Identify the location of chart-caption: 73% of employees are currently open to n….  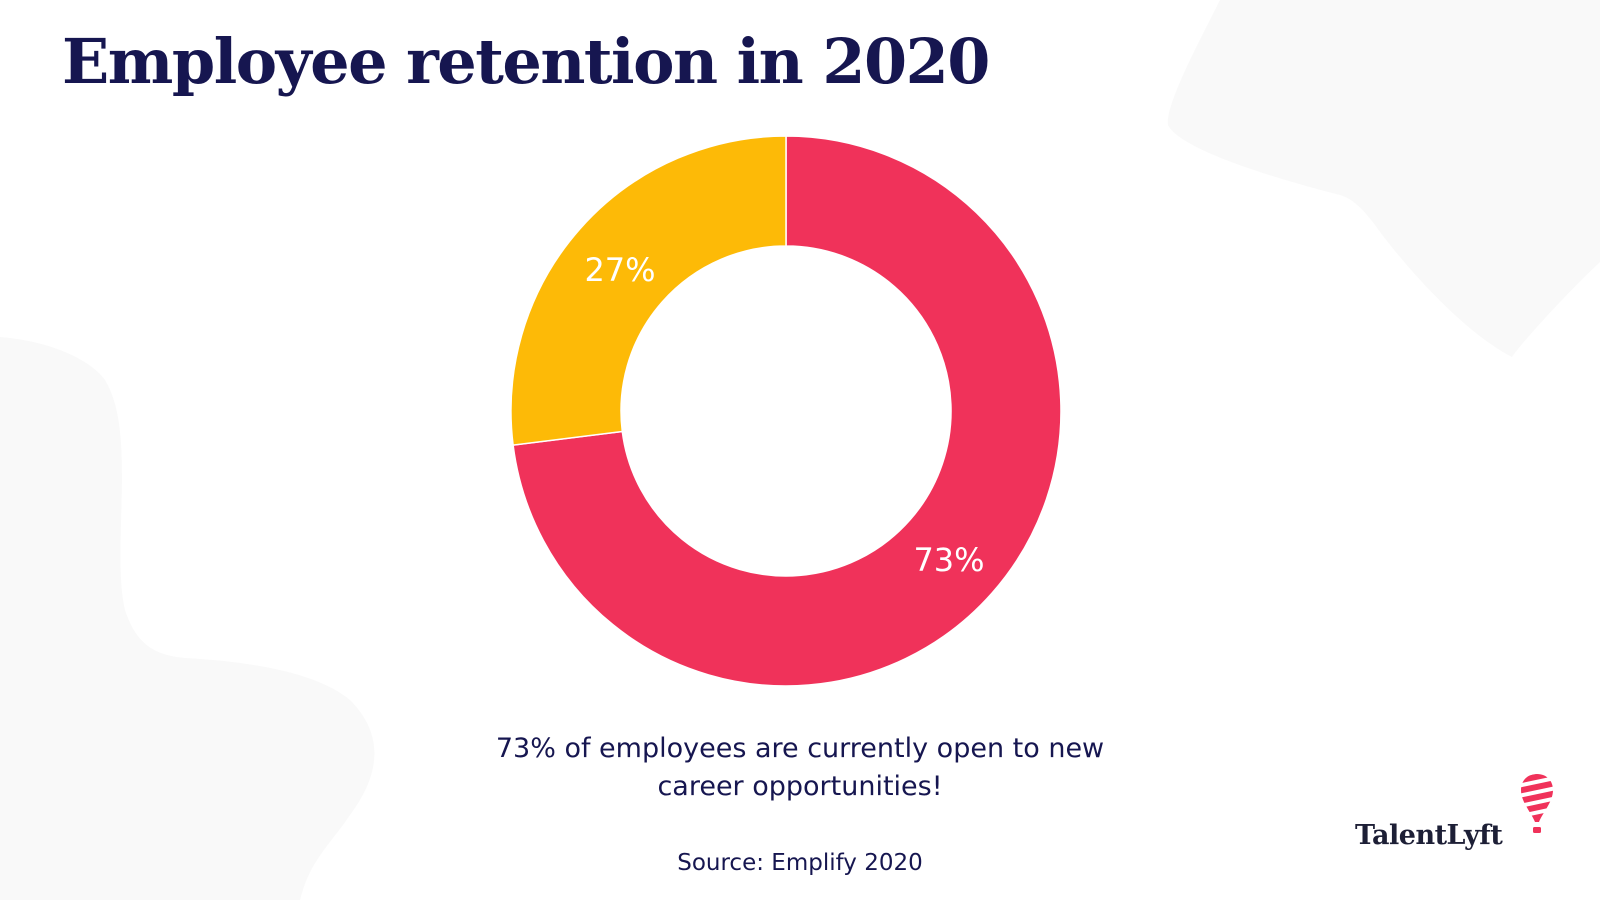
(800, 768).